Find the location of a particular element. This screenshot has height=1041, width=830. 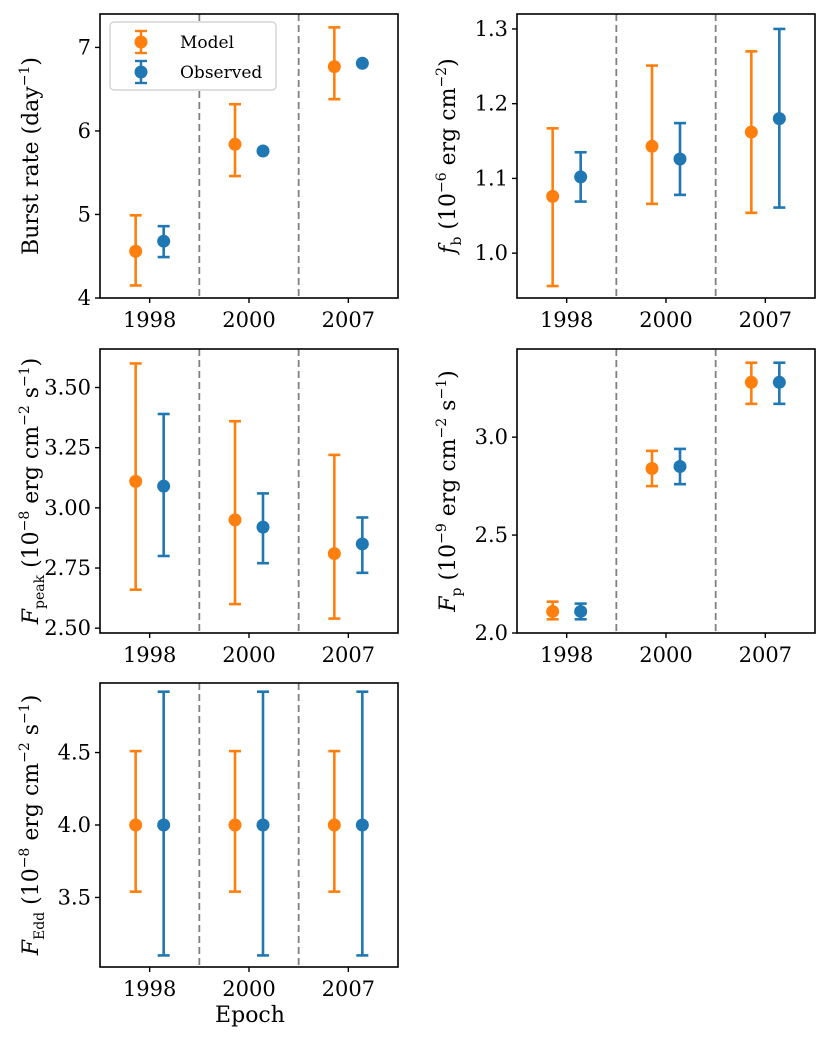

y-axis-label-burst-rate: Burst rate (day−1) is located at coordinates (30, 156).